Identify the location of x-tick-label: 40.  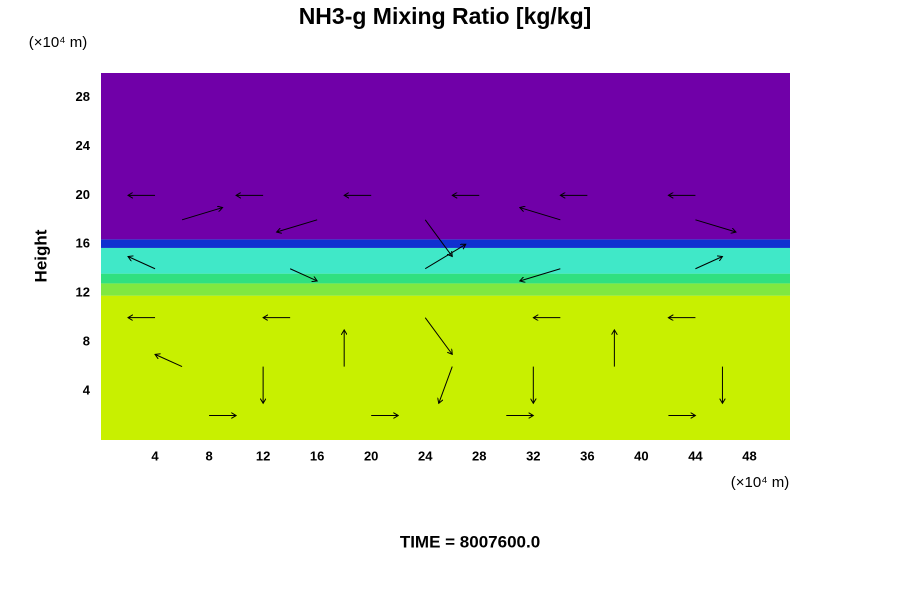
(641, 455).